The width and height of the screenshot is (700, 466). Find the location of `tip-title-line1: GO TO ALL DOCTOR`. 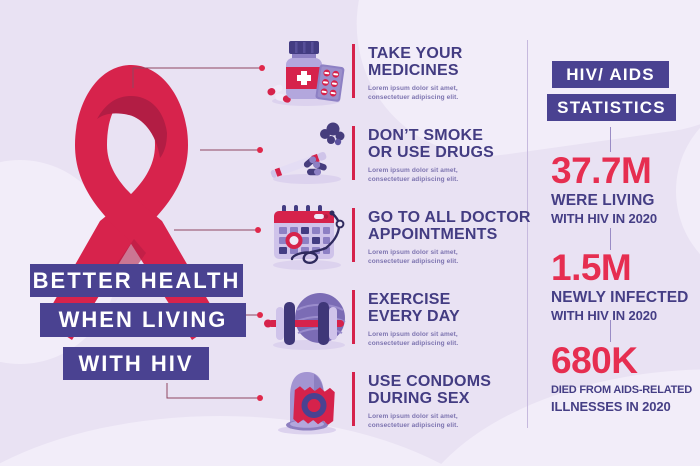

tip-title-line1: GO TO ALL DOCTOR is located at coordinates (449, 217).